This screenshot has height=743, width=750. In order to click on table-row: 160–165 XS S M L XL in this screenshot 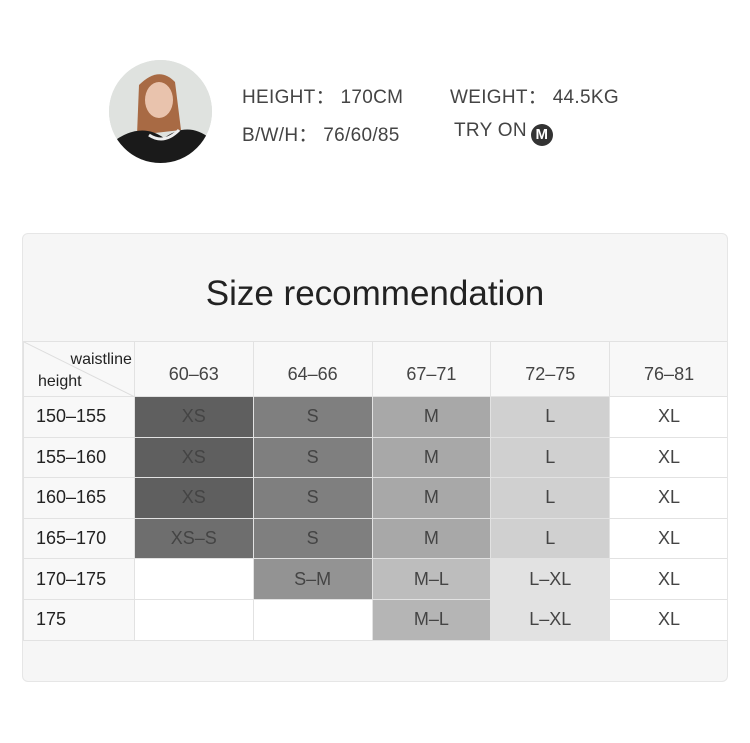, I will do `click(375, 498)`.